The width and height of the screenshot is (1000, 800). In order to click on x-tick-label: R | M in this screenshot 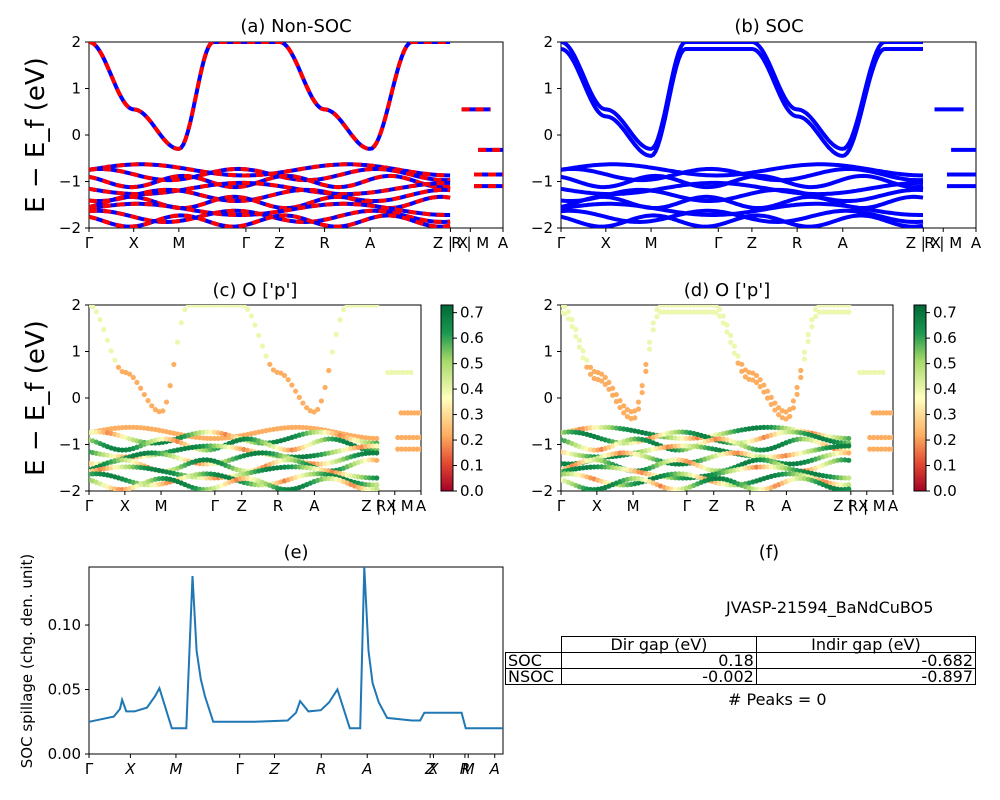, I will do `click(867, 506)`.